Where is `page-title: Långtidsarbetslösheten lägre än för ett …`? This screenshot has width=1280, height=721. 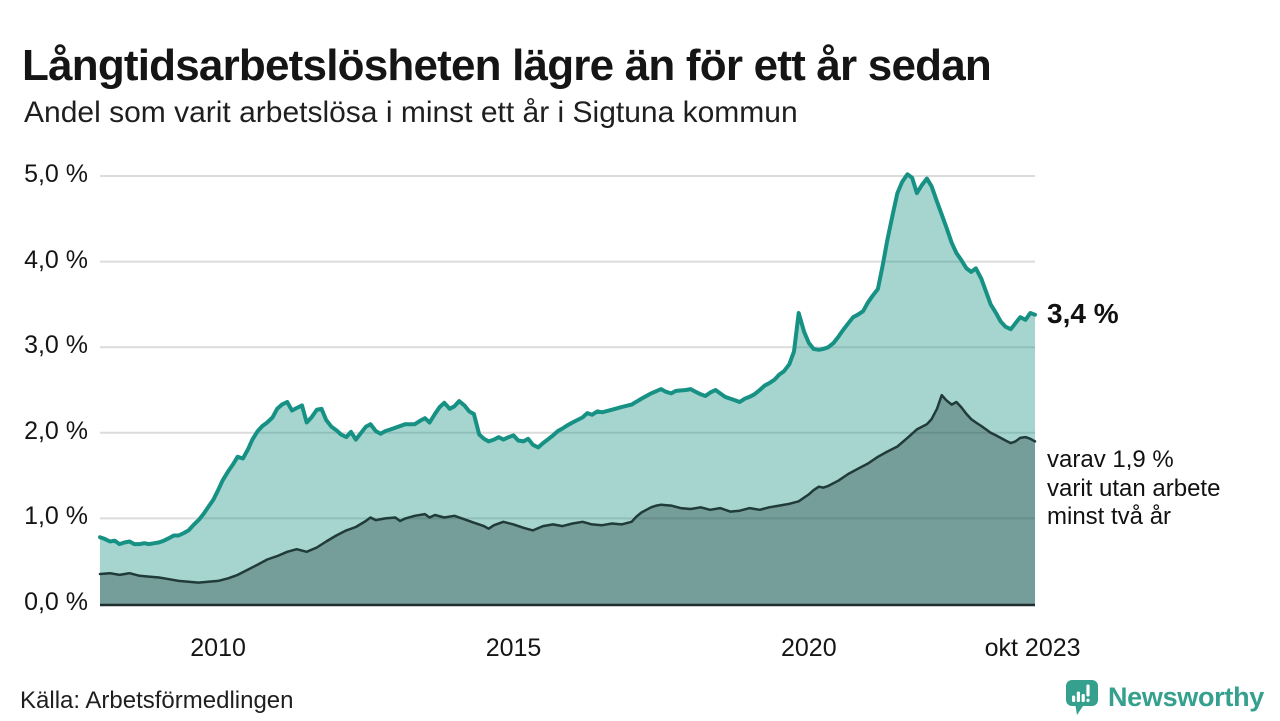
page-title: Långtidsarbetslösheten lägre än för ett … is located at coordinates (507, 66).